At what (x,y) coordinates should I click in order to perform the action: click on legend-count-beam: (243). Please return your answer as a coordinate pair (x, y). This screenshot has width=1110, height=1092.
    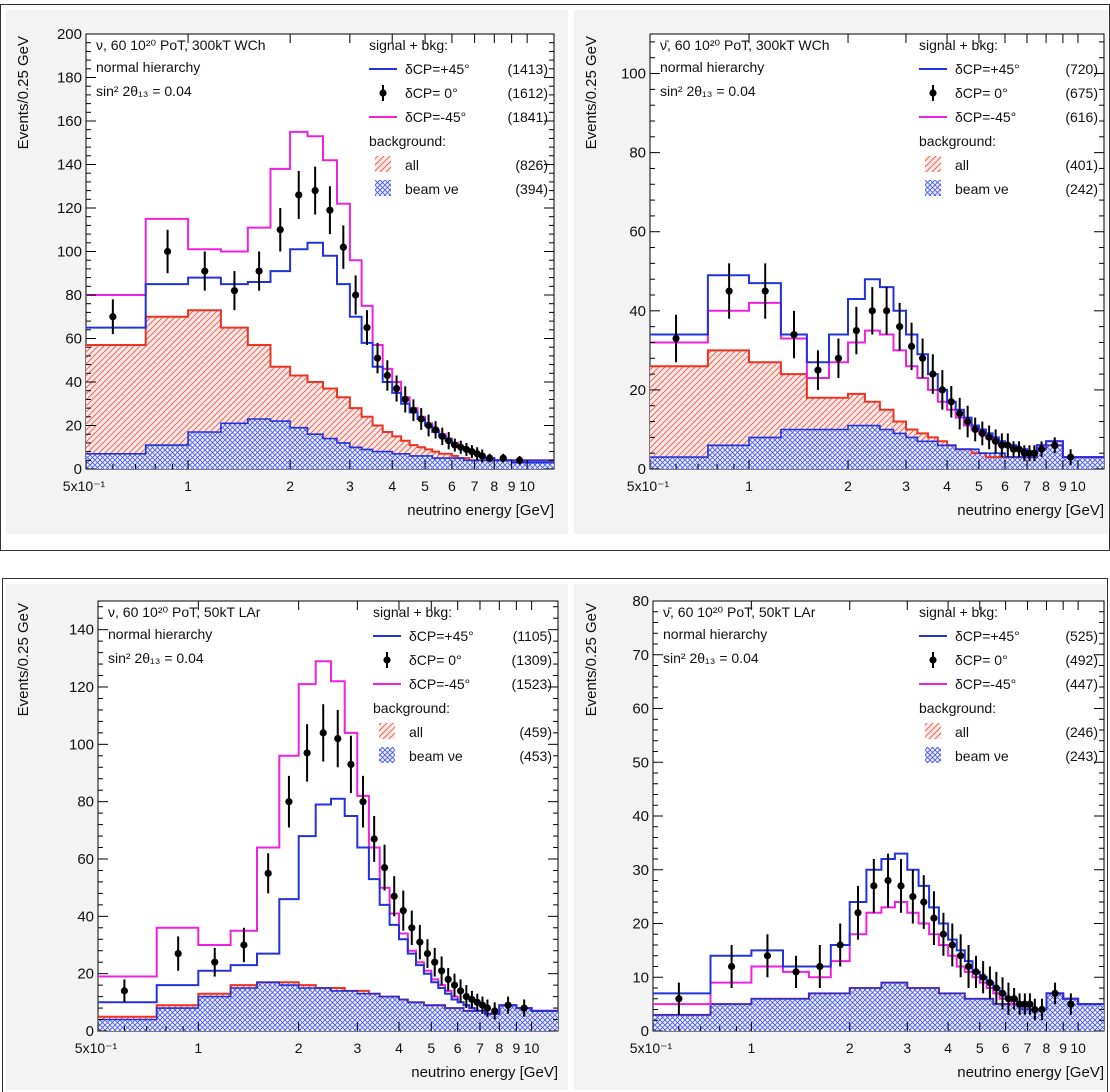
    Looking at the image, I should click on (1081, 756).